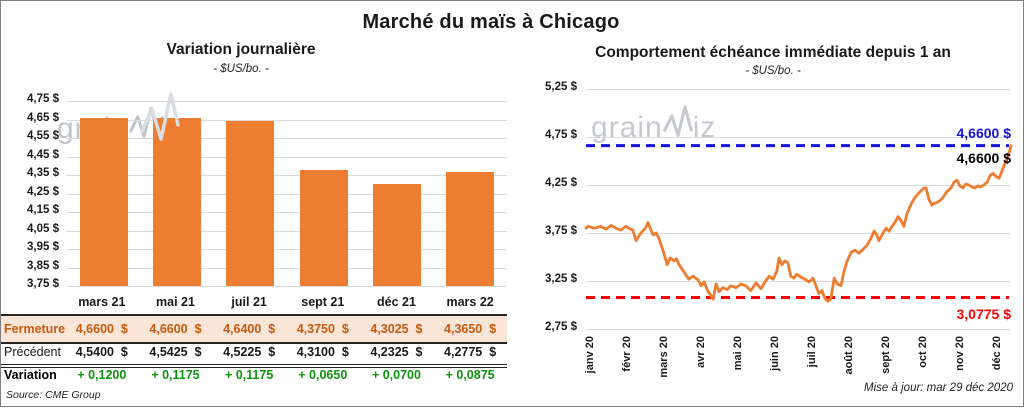  Describe the element at coordinates (175, 302) in the screenshot. I see `column-header: mai 21` at that location.